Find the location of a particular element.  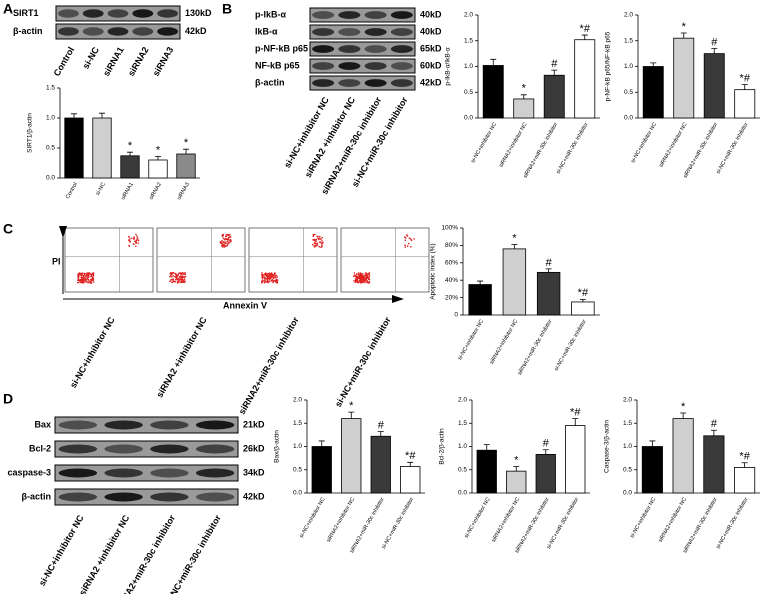

panel-label: A is located at coordinates (8, 9).